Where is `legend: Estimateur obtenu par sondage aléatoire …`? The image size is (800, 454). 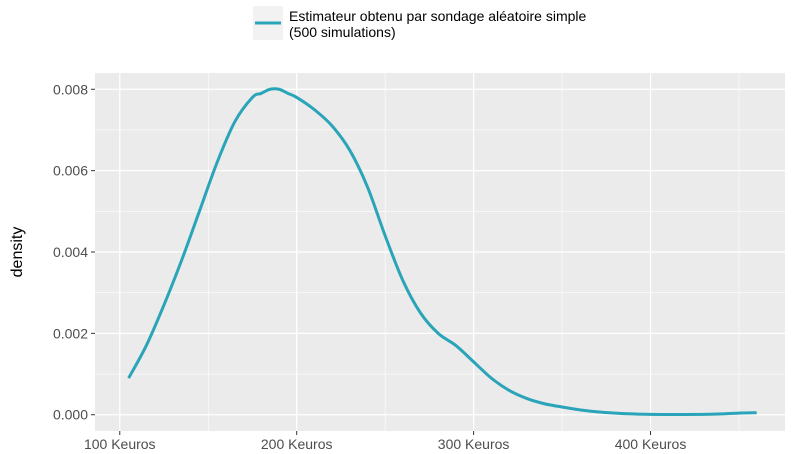
legend: Estimateur obtenu par sondage aléatoire … is located at coordinates (420, 23).